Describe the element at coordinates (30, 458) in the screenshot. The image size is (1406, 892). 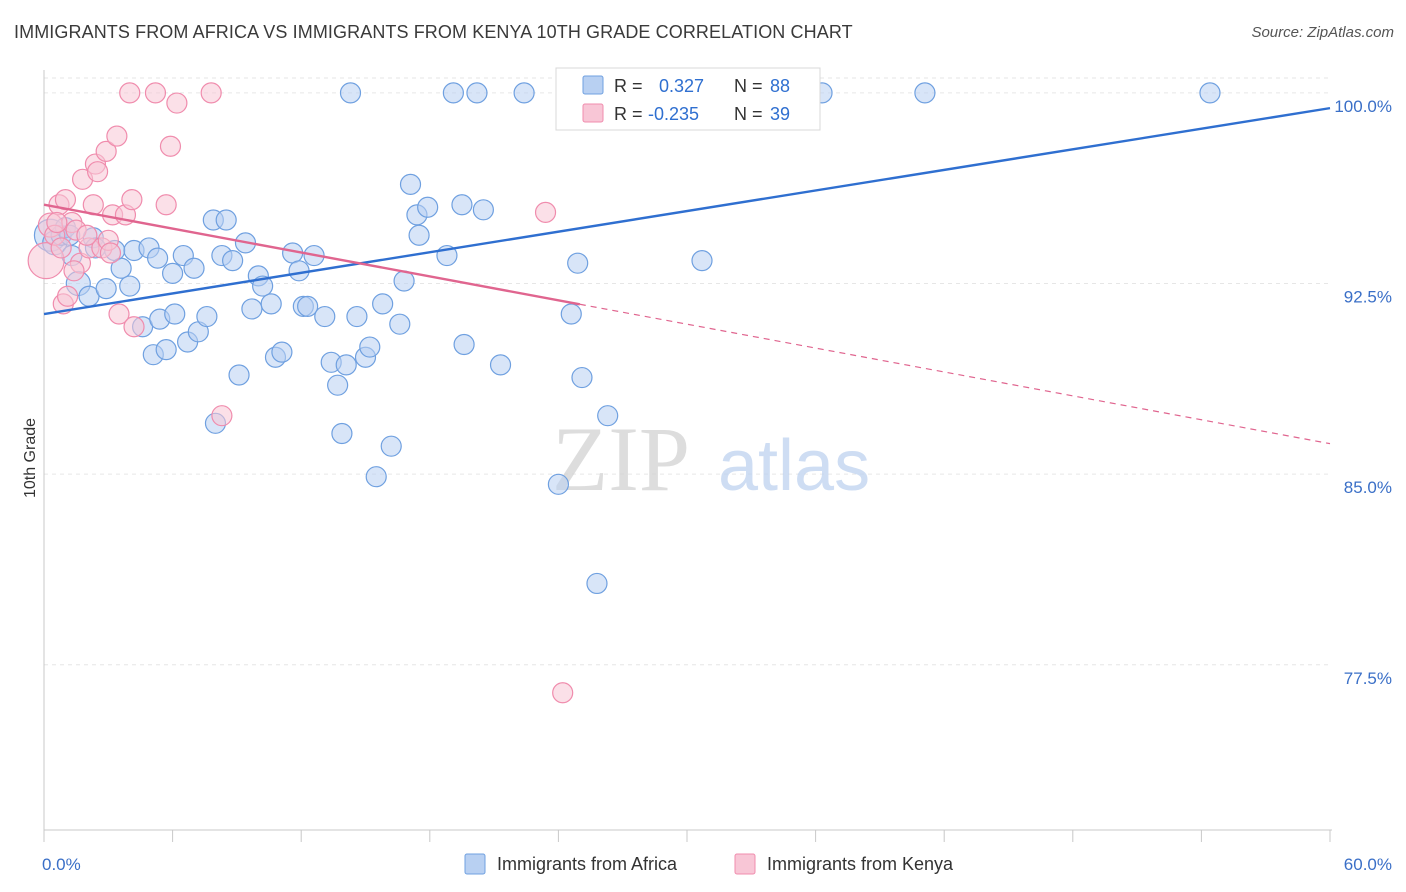
I see `y-axis-label: 10th Grade` at that location.